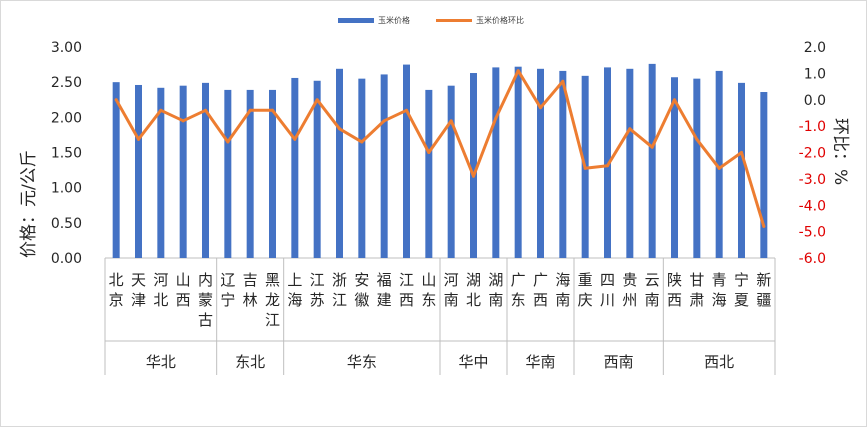  I want to click on legend-label-price: 玉米价格, so click(394, 20).